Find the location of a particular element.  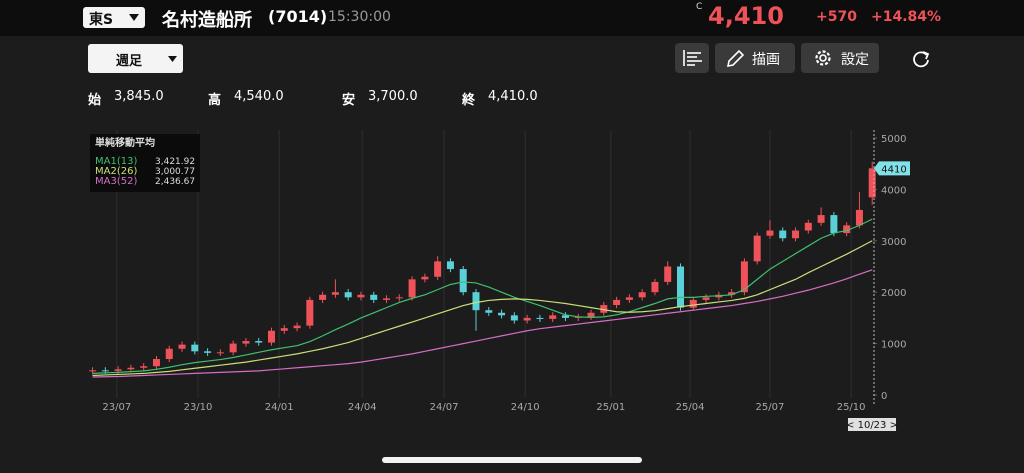

ohlc-value: 4,410.0 is located at coordinates (513, 96).